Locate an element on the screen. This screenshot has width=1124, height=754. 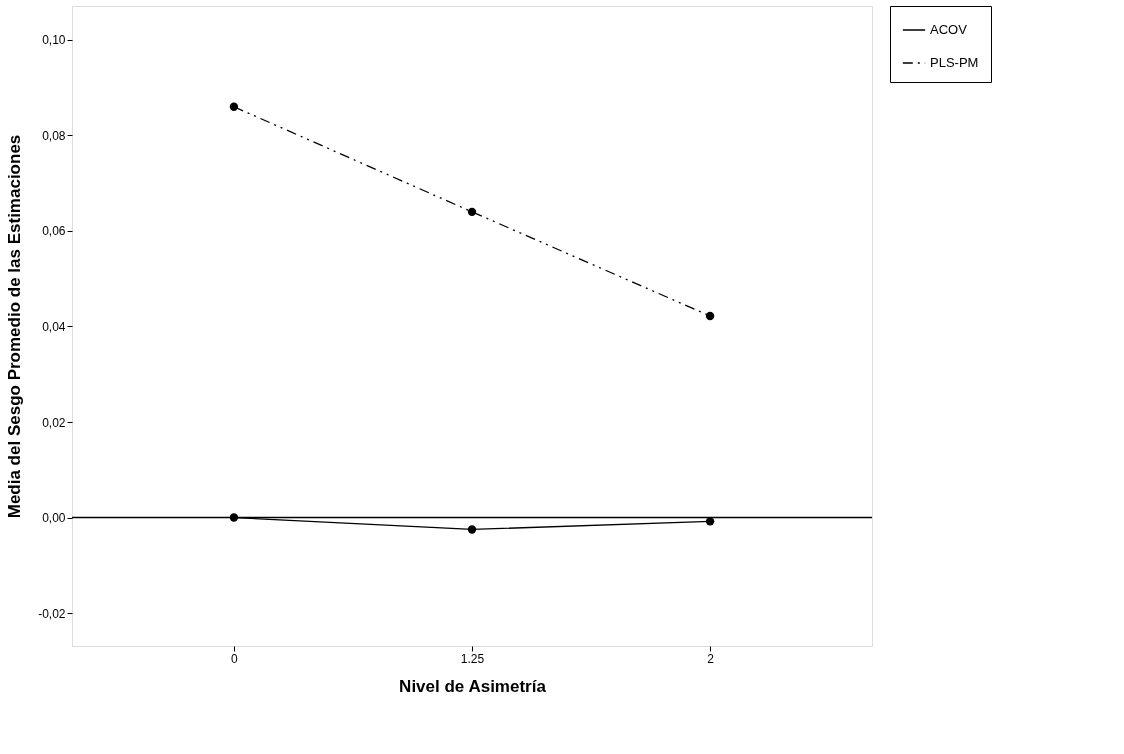
legend-label: PLS-PM is located at coordinates (954, 62).